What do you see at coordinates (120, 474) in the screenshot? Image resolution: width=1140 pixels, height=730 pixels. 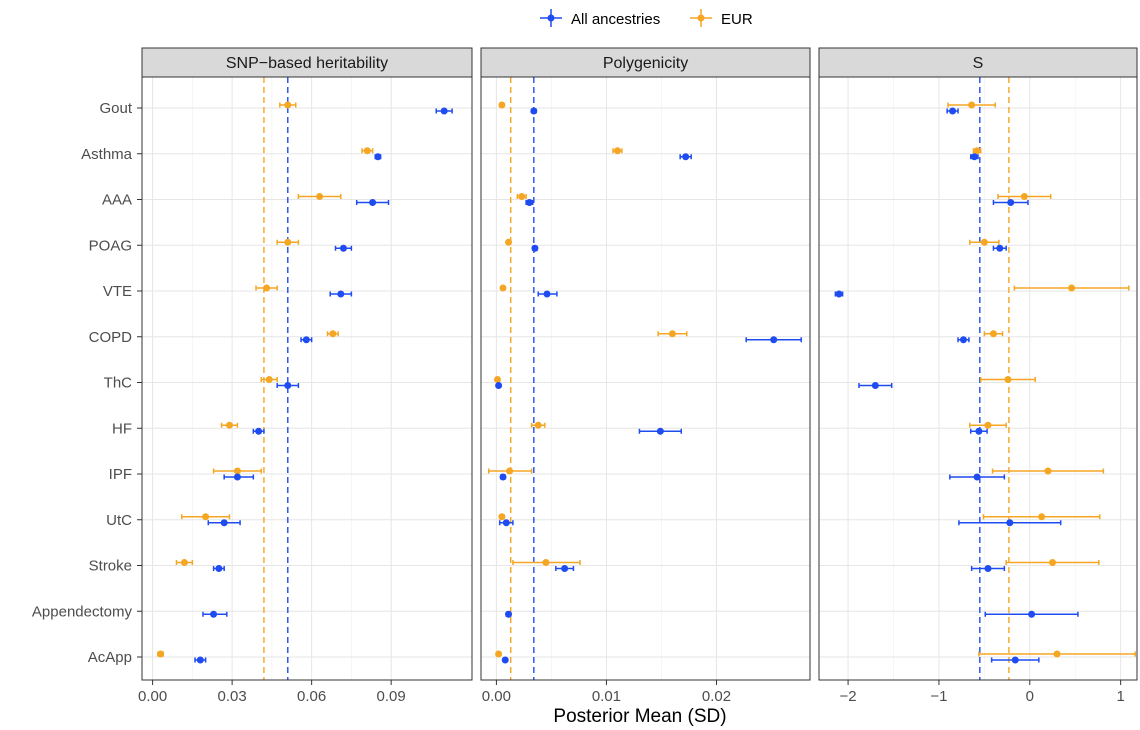 I see `y-tick-label-ipf: IPF` at bounding box center [120, 474].